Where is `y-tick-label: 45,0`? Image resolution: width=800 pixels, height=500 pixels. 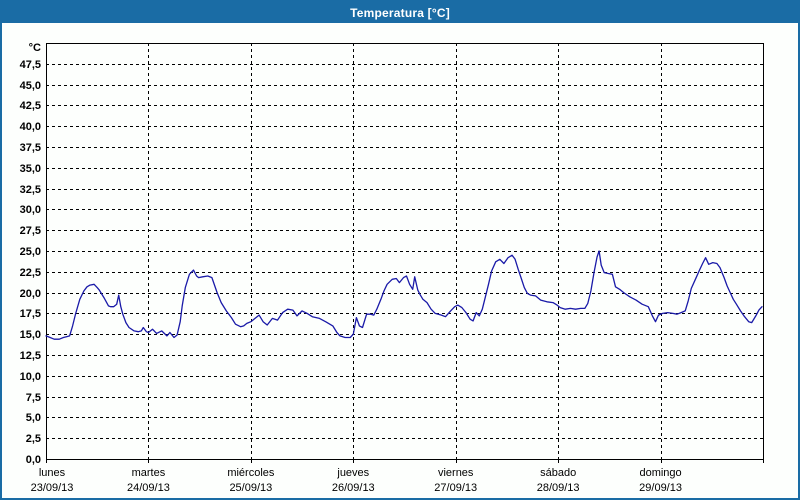
y-tick-label: 45,0 is located at coordinates (30, 86).